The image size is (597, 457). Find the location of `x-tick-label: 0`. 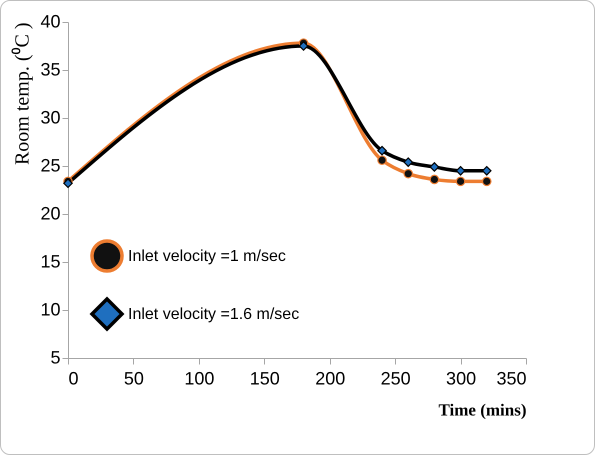

x-tick-label: 0 is located at coordinates (73, 378).